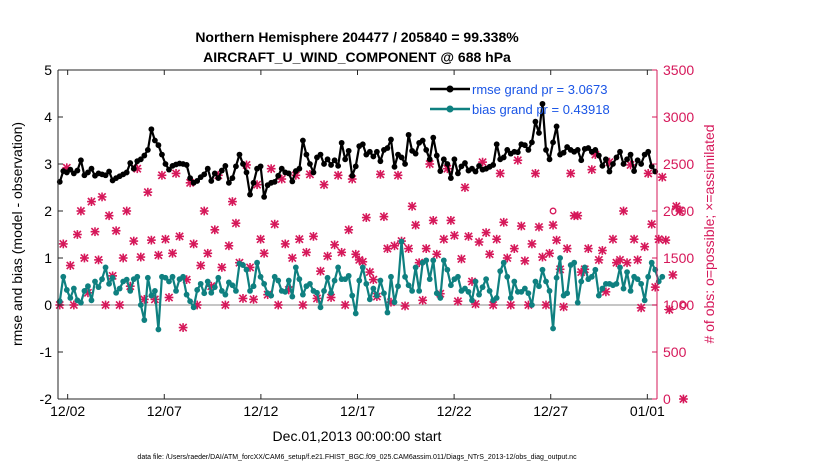 The width and height of the screenshot is (830, 470). Describe the element at coordinates (48, 164) in the screenshot. I see `y-tick-label-left: 3` at that location.